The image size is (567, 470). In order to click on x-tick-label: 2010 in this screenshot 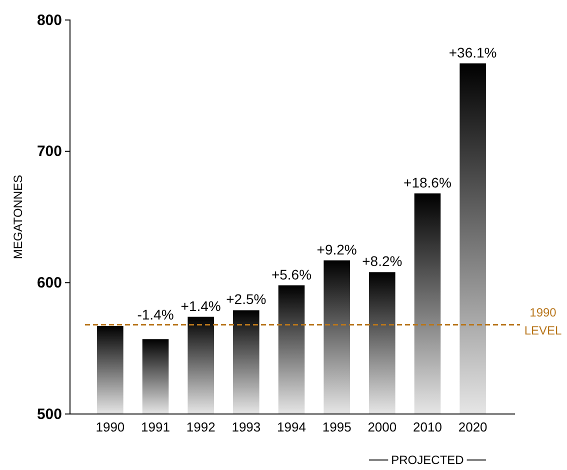, I will do `click(427, 426)`.